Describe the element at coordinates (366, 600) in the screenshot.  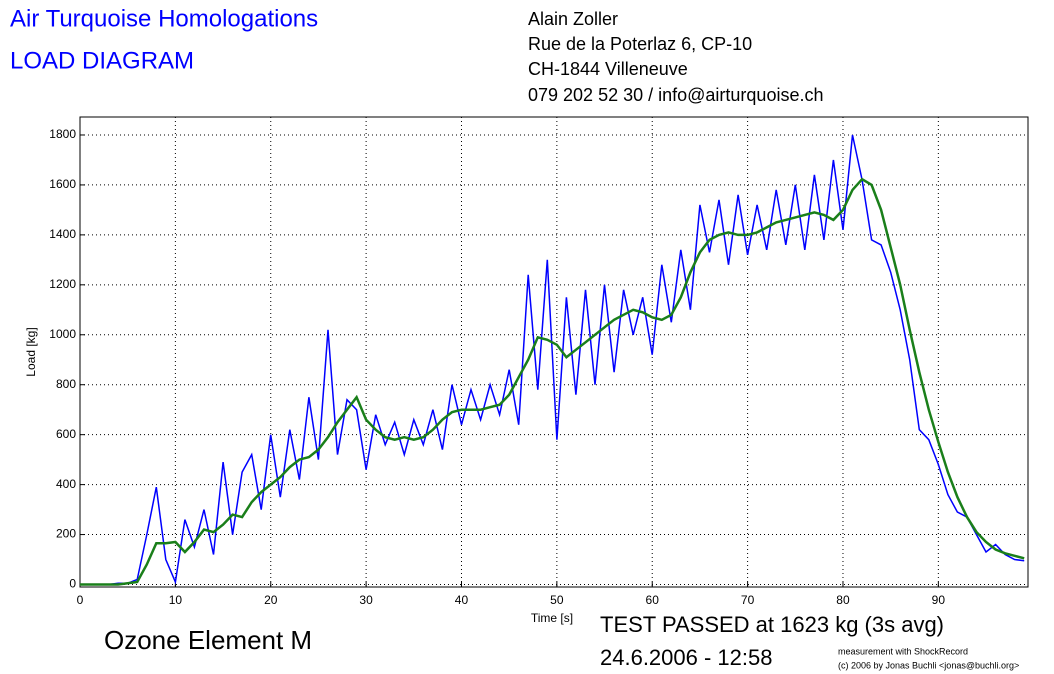
I see `x-tick-label: 30` at that location.